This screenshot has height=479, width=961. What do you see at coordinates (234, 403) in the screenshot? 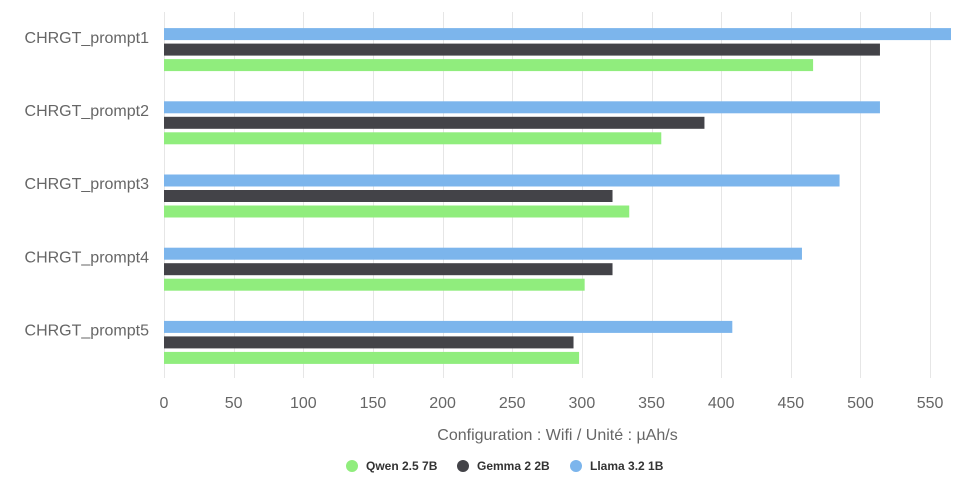
I see `x-tick-label: 50` at bounding box center [234, 403].